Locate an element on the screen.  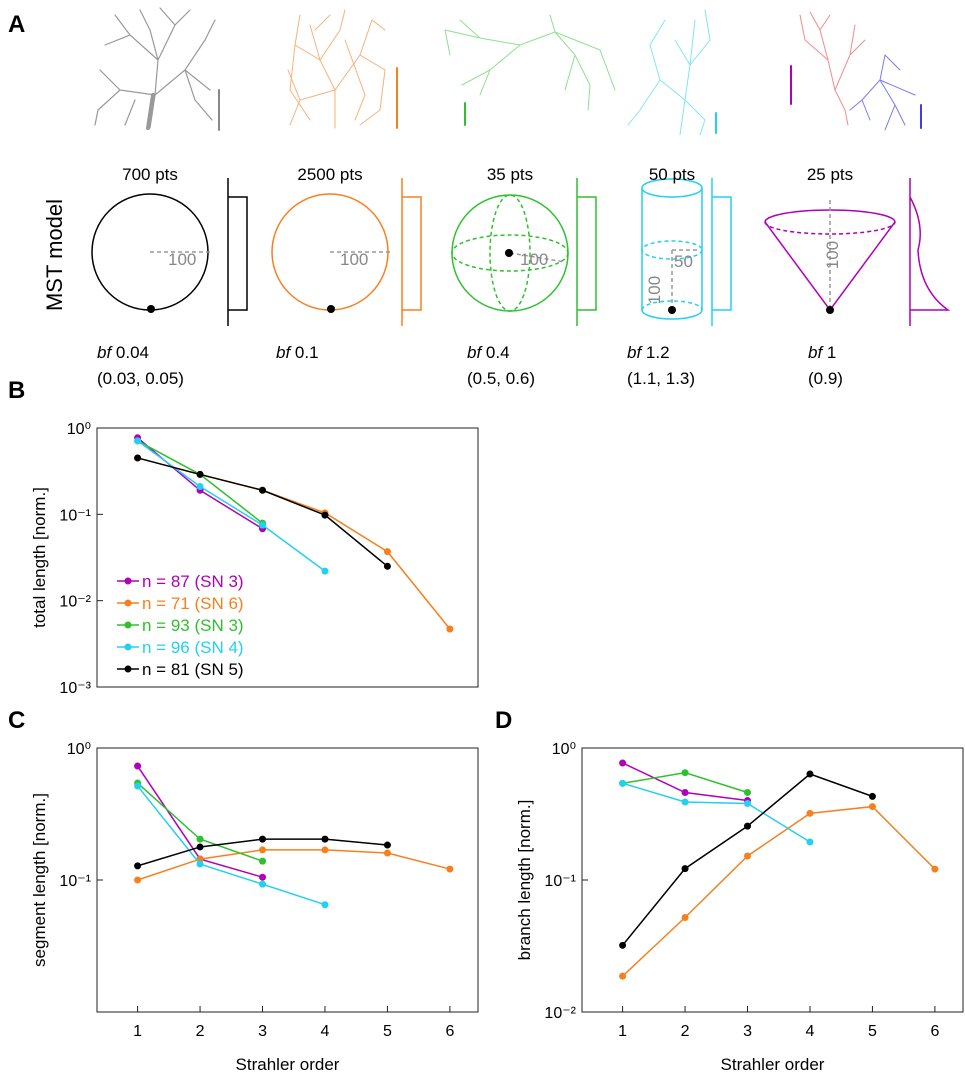
points-label: 50 pts is located at coordinates (672, 174).